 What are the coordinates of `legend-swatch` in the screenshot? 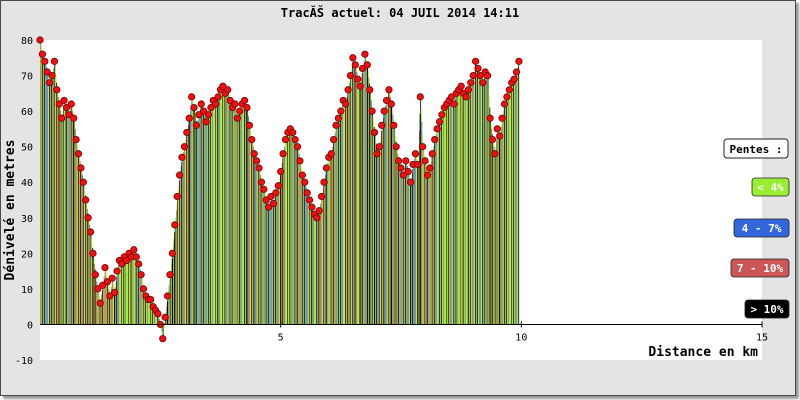 It's located at (770, 187).